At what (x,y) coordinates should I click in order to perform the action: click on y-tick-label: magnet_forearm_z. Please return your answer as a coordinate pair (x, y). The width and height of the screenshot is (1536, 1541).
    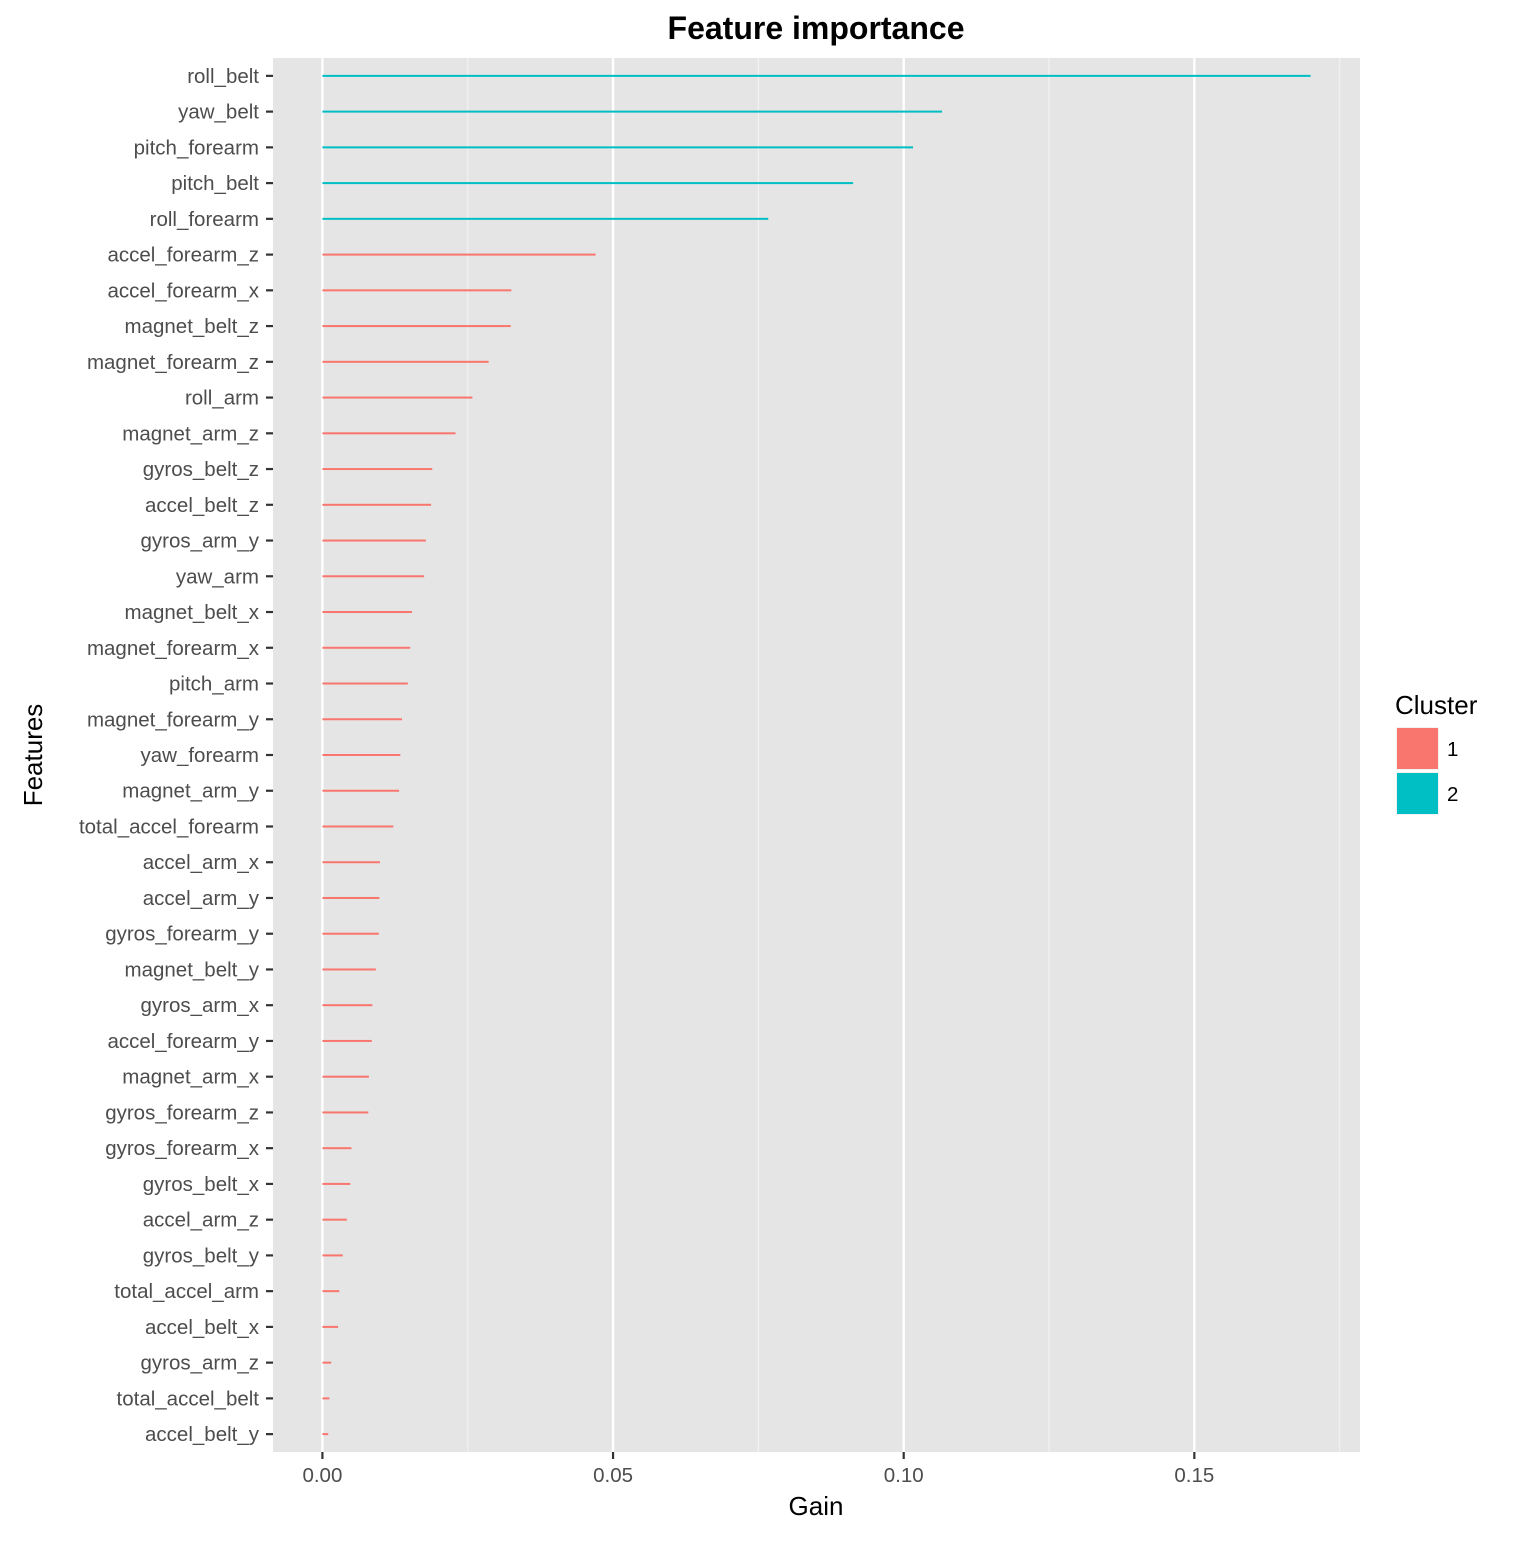
    Looking at the image, I should click on (173, 362).